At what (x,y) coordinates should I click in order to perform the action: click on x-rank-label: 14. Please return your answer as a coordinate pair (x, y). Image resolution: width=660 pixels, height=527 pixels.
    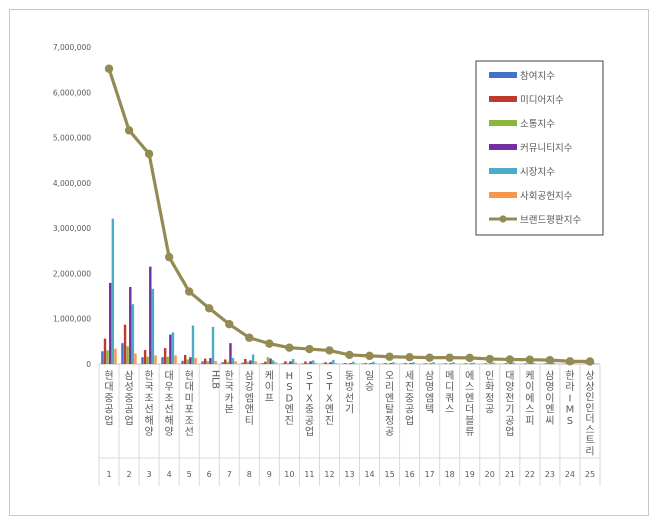
    Looking at the image, I should click on (369, 474).